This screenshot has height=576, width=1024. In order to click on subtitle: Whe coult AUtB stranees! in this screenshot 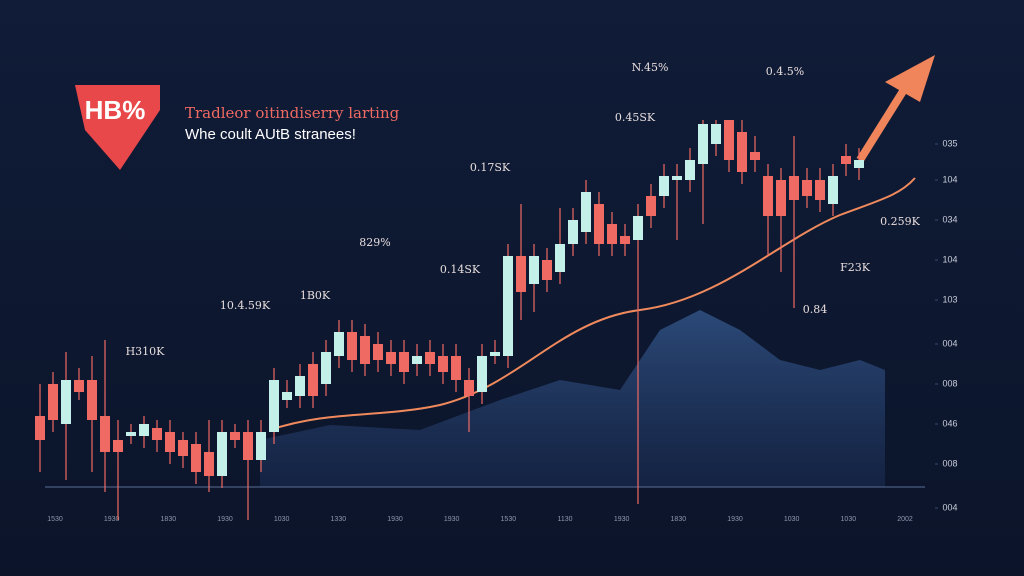, I will do `click(270, 134)`.